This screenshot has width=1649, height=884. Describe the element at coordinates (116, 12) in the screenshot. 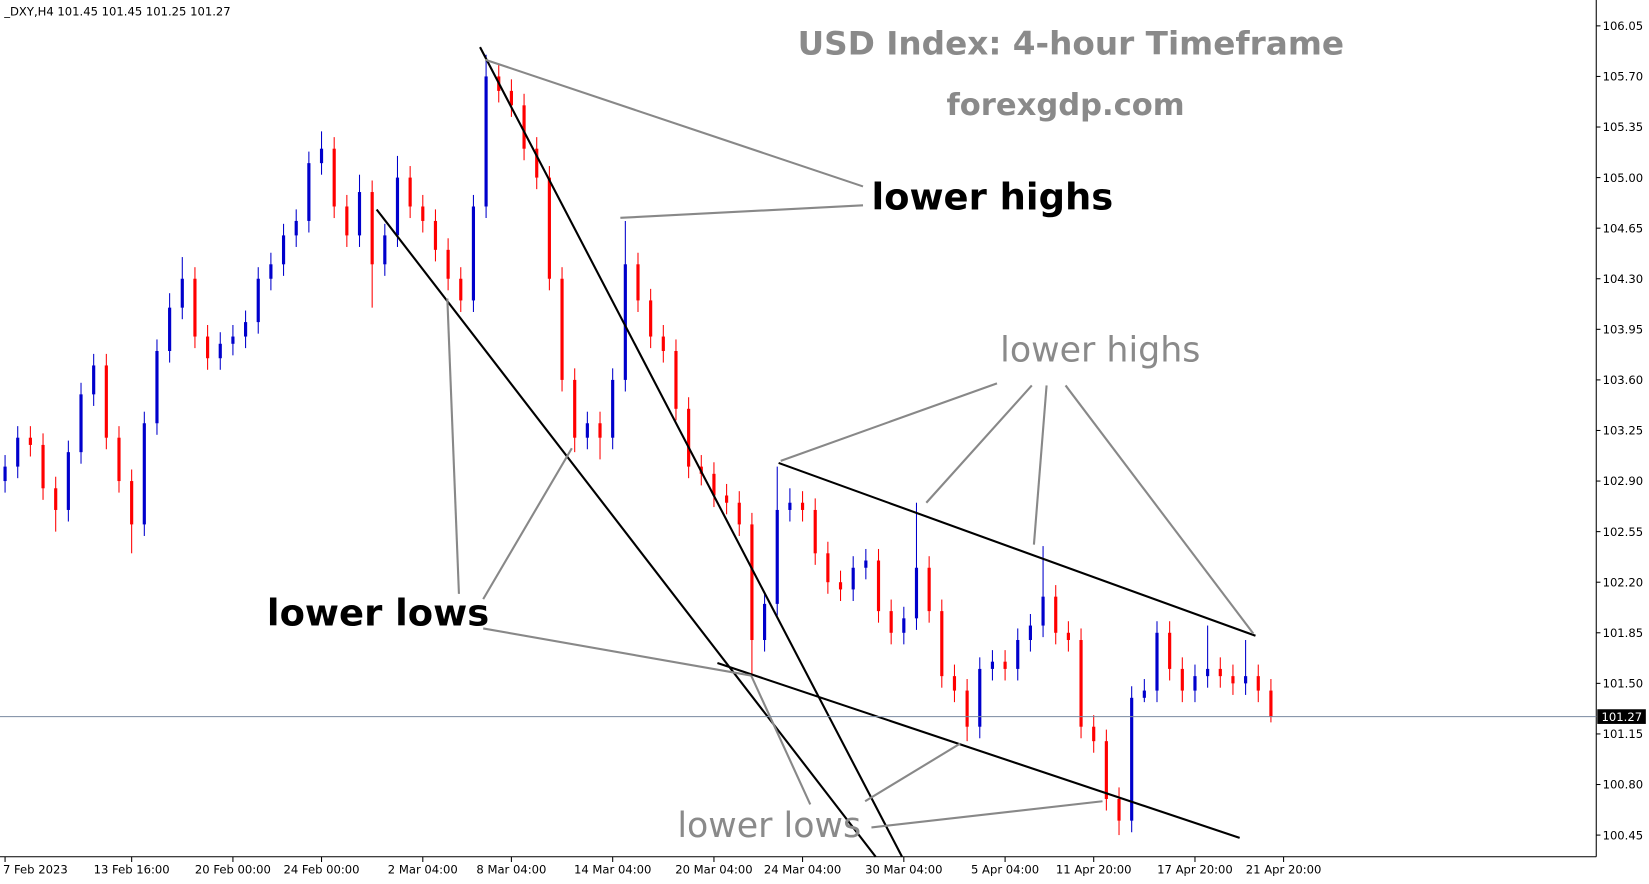

I see `symbol-header: _DXY,H4 101.45 101.45 101.25 101.27` at that location.